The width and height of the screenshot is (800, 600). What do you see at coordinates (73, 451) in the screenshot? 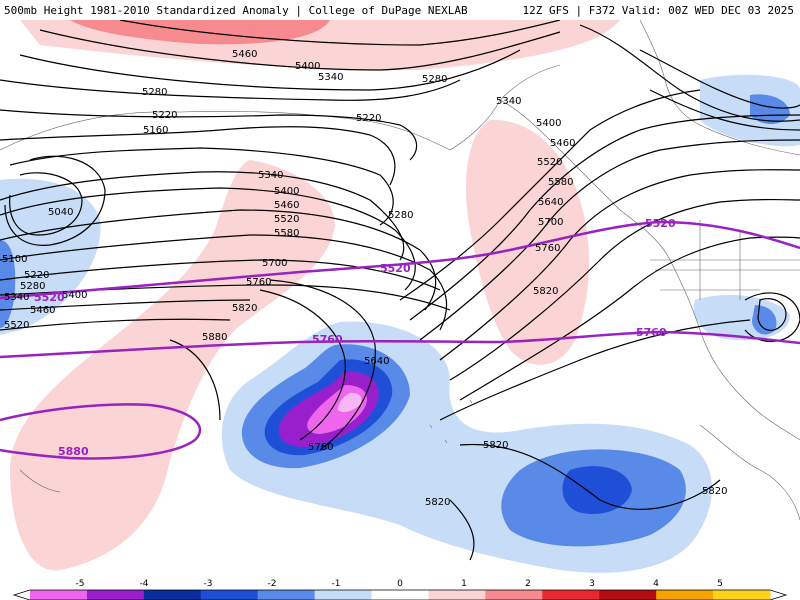
I see `highlight-label: 5880` at bounding box center [73, 451].